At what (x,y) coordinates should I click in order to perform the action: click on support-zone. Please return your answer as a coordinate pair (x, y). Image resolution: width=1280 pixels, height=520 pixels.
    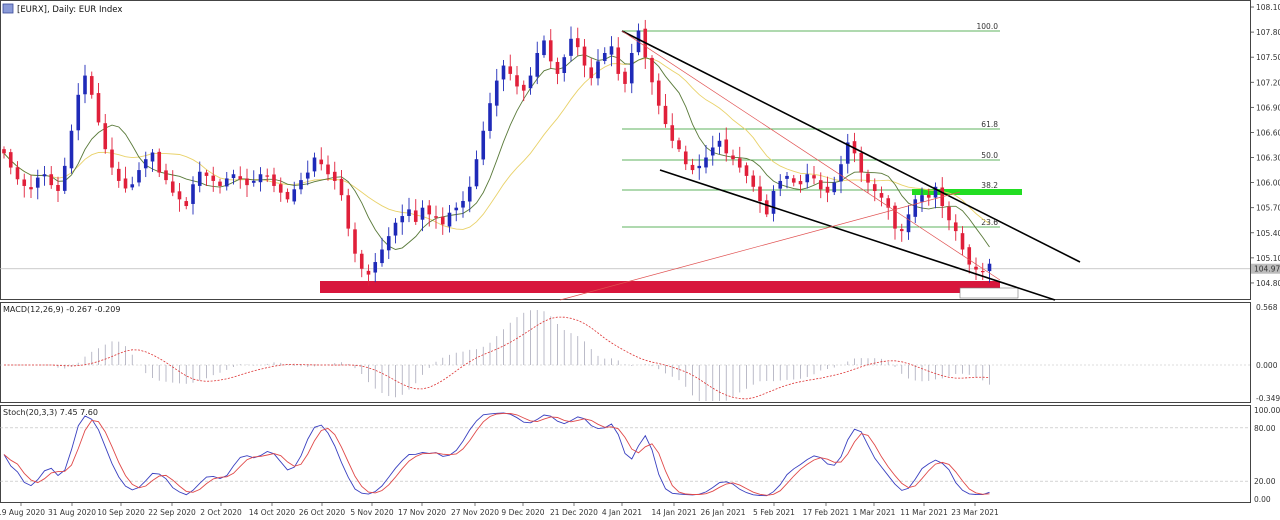
    Looking at the image, I should click on (660, 287).